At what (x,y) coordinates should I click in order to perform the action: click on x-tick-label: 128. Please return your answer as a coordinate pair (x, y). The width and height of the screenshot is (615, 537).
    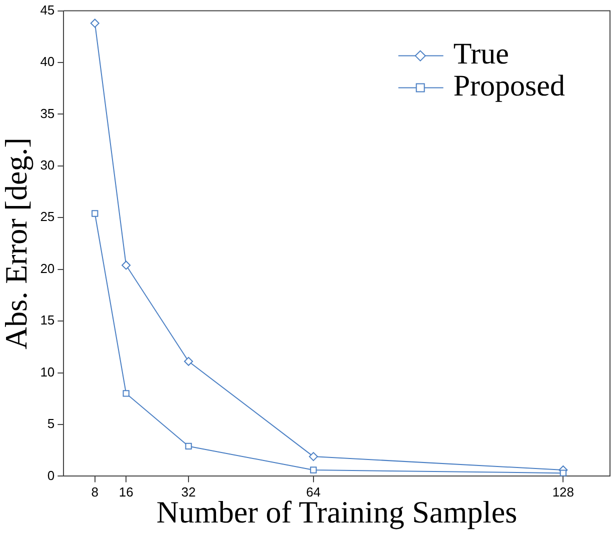
    Looking at the image, I should click on (563, 492).